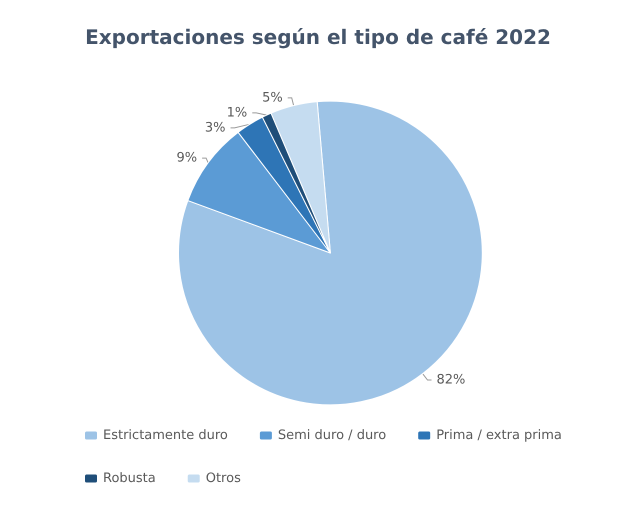 The height and width of the screenshot is (507, 637). I want to click on data-label: 3%, so click(215, 128).